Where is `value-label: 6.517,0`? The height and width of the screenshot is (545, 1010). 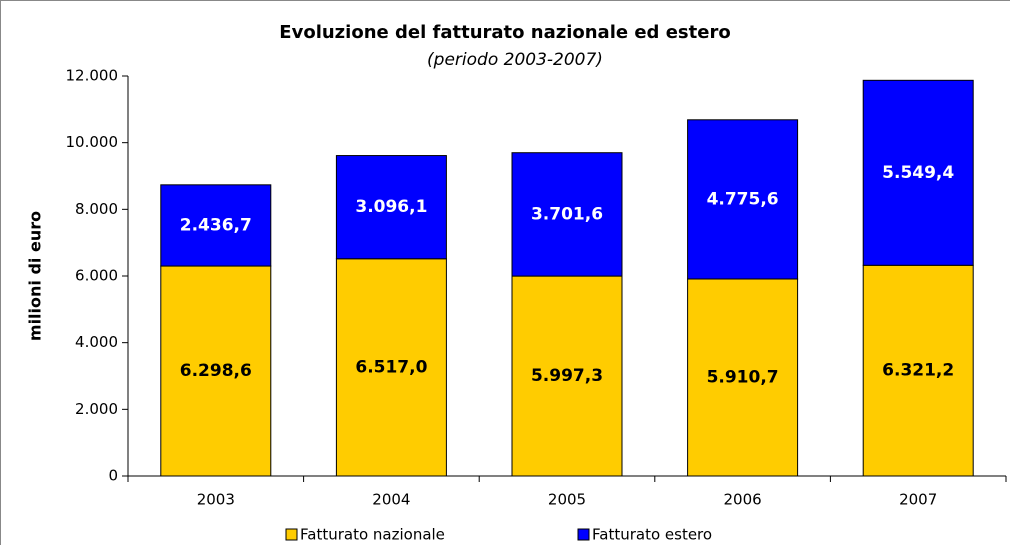
value-label: 6.517,0 is located at coordinates (391, 367).